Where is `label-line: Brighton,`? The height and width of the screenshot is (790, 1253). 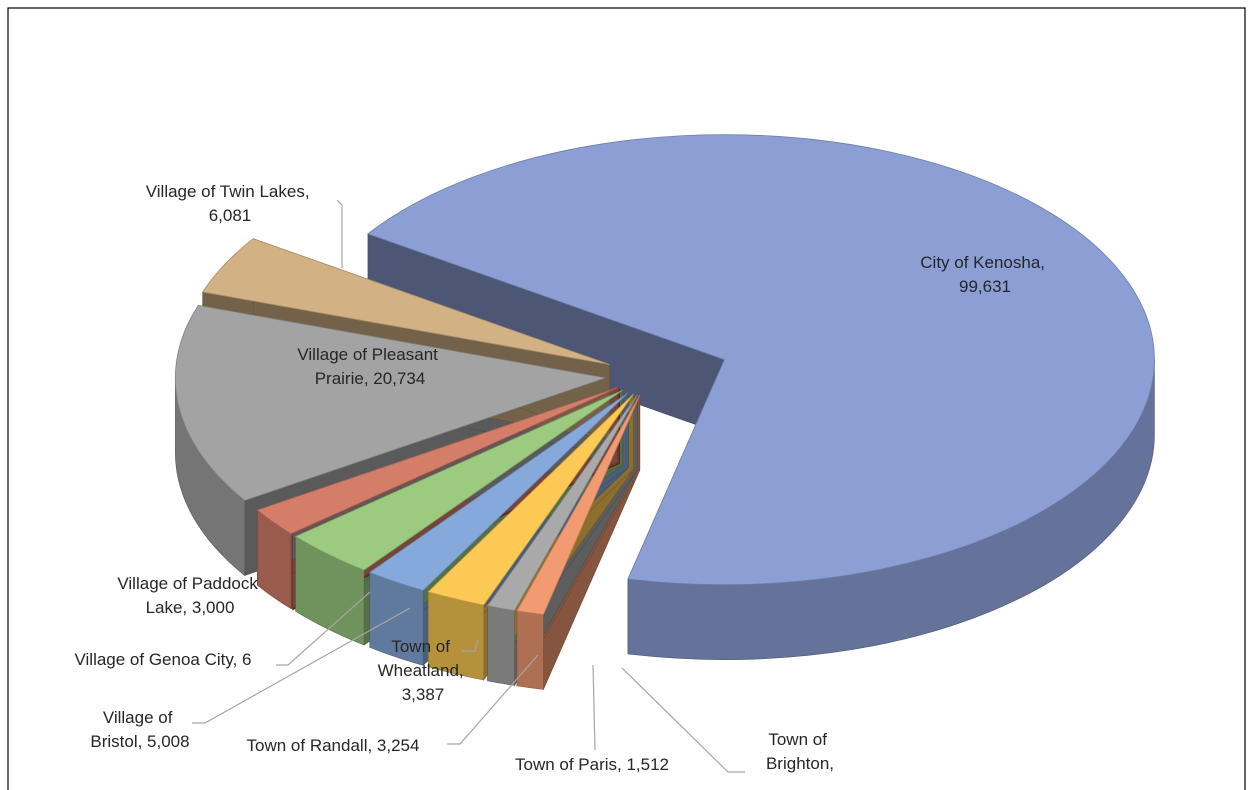
label-line: Brighton, is located at coordinates (800, 763).